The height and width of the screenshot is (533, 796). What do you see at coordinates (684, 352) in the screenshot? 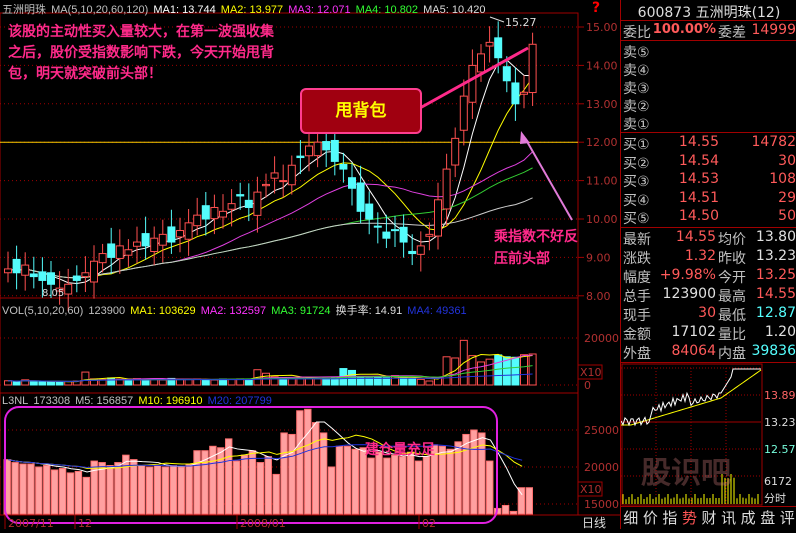
I see `stat-value: 84064` at bounding box center [684, 352].